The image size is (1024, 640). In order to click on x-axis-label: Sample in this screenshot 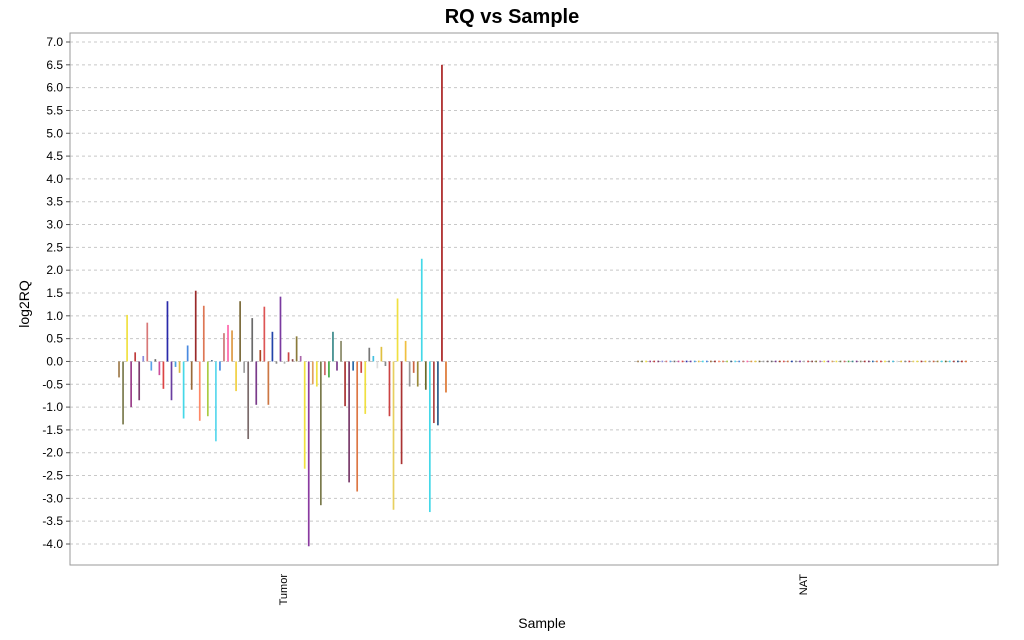, I will do `click(542, 623)`.